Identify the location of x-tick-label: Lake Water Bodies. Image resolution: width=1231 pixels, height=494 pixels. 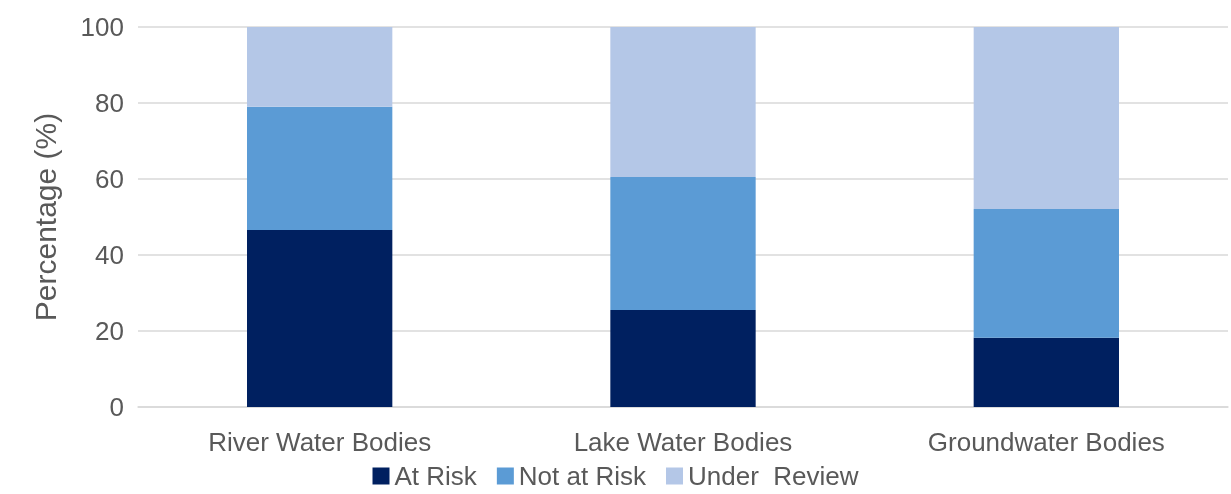
(683, 442).